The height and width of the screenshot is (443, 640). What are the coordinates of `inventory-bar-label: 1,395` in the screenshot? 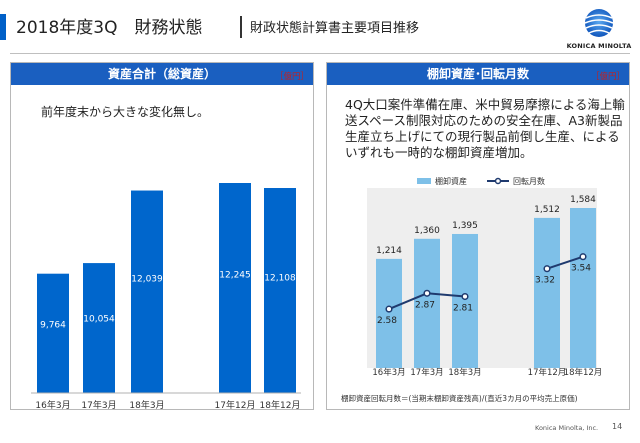 It's located at (465, 226).